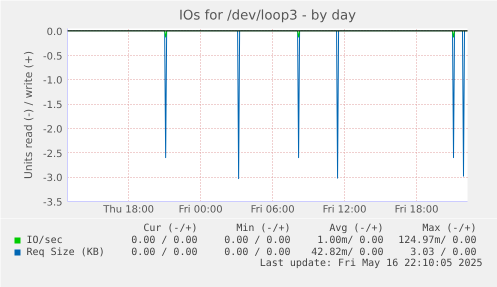 The width and height of the screenshot is (497, 287). Describe the element at coordinates (54, 32) in the screenshot. I see `y-tick-label: 0.0` at that location.